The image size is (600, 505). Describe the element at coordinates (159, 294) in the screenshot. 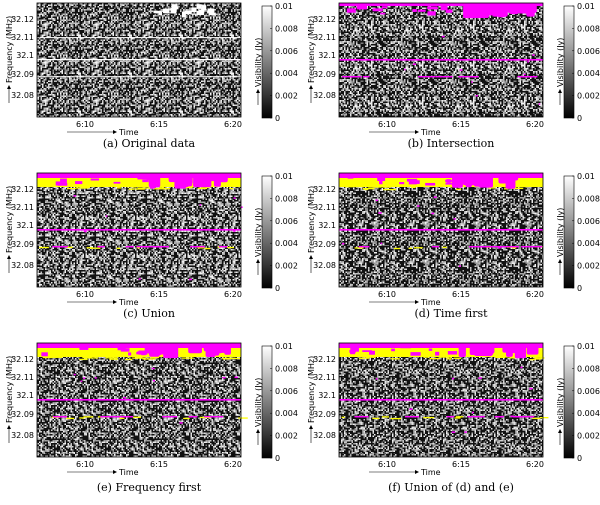

I see `x-tick-label: 6:15` at that location.